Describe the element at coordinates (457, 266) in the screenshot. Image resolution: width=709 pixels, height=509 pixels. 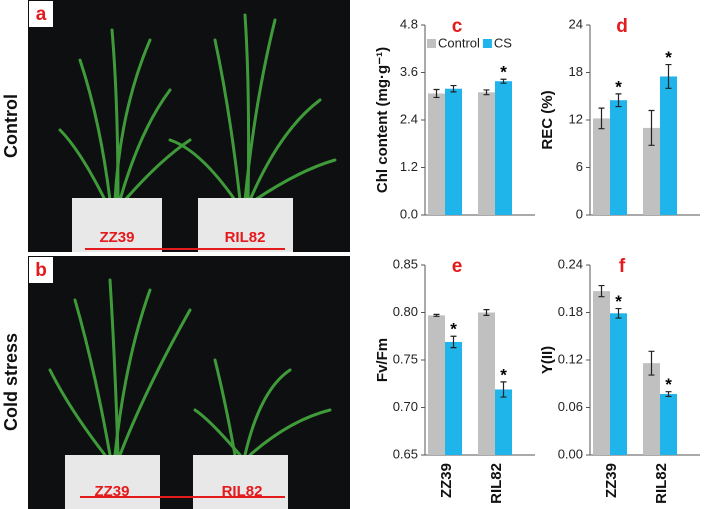
I see `panel-label: e` at that location.